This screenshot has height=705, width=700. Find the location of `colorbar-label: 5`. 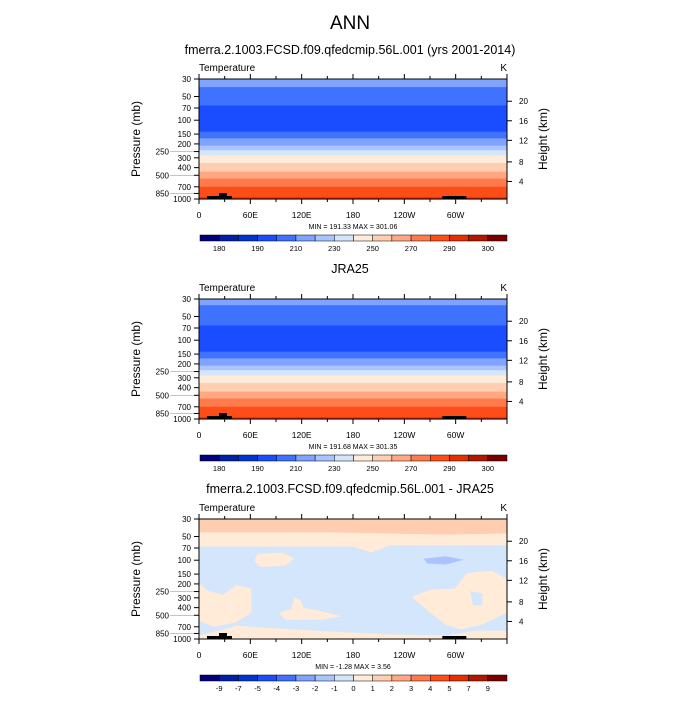

colorbar-label: 5 is located at coordinates (449, 688).